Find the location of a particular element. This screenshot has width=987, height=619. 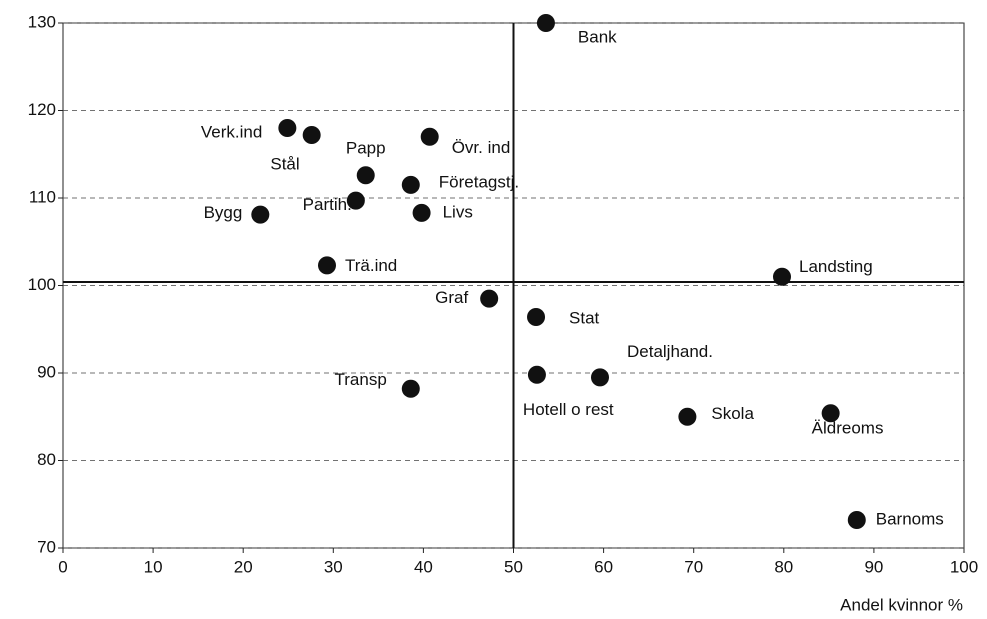

point-label: Partih. is located at coordinates (327, 204).